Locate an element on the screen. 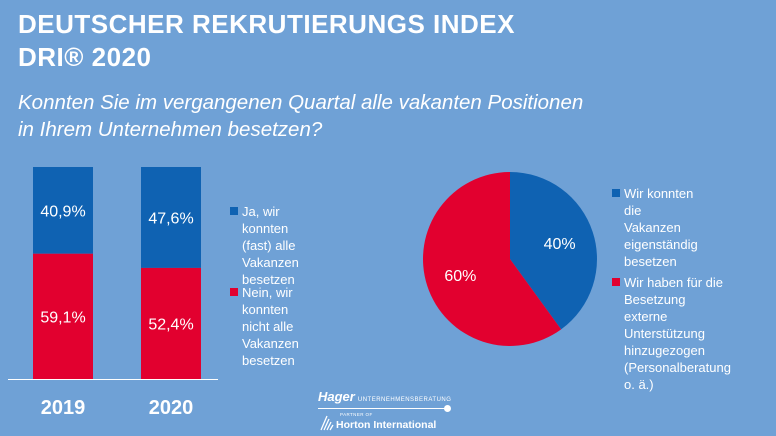  logo-dot is located at coordinates (447, 408).